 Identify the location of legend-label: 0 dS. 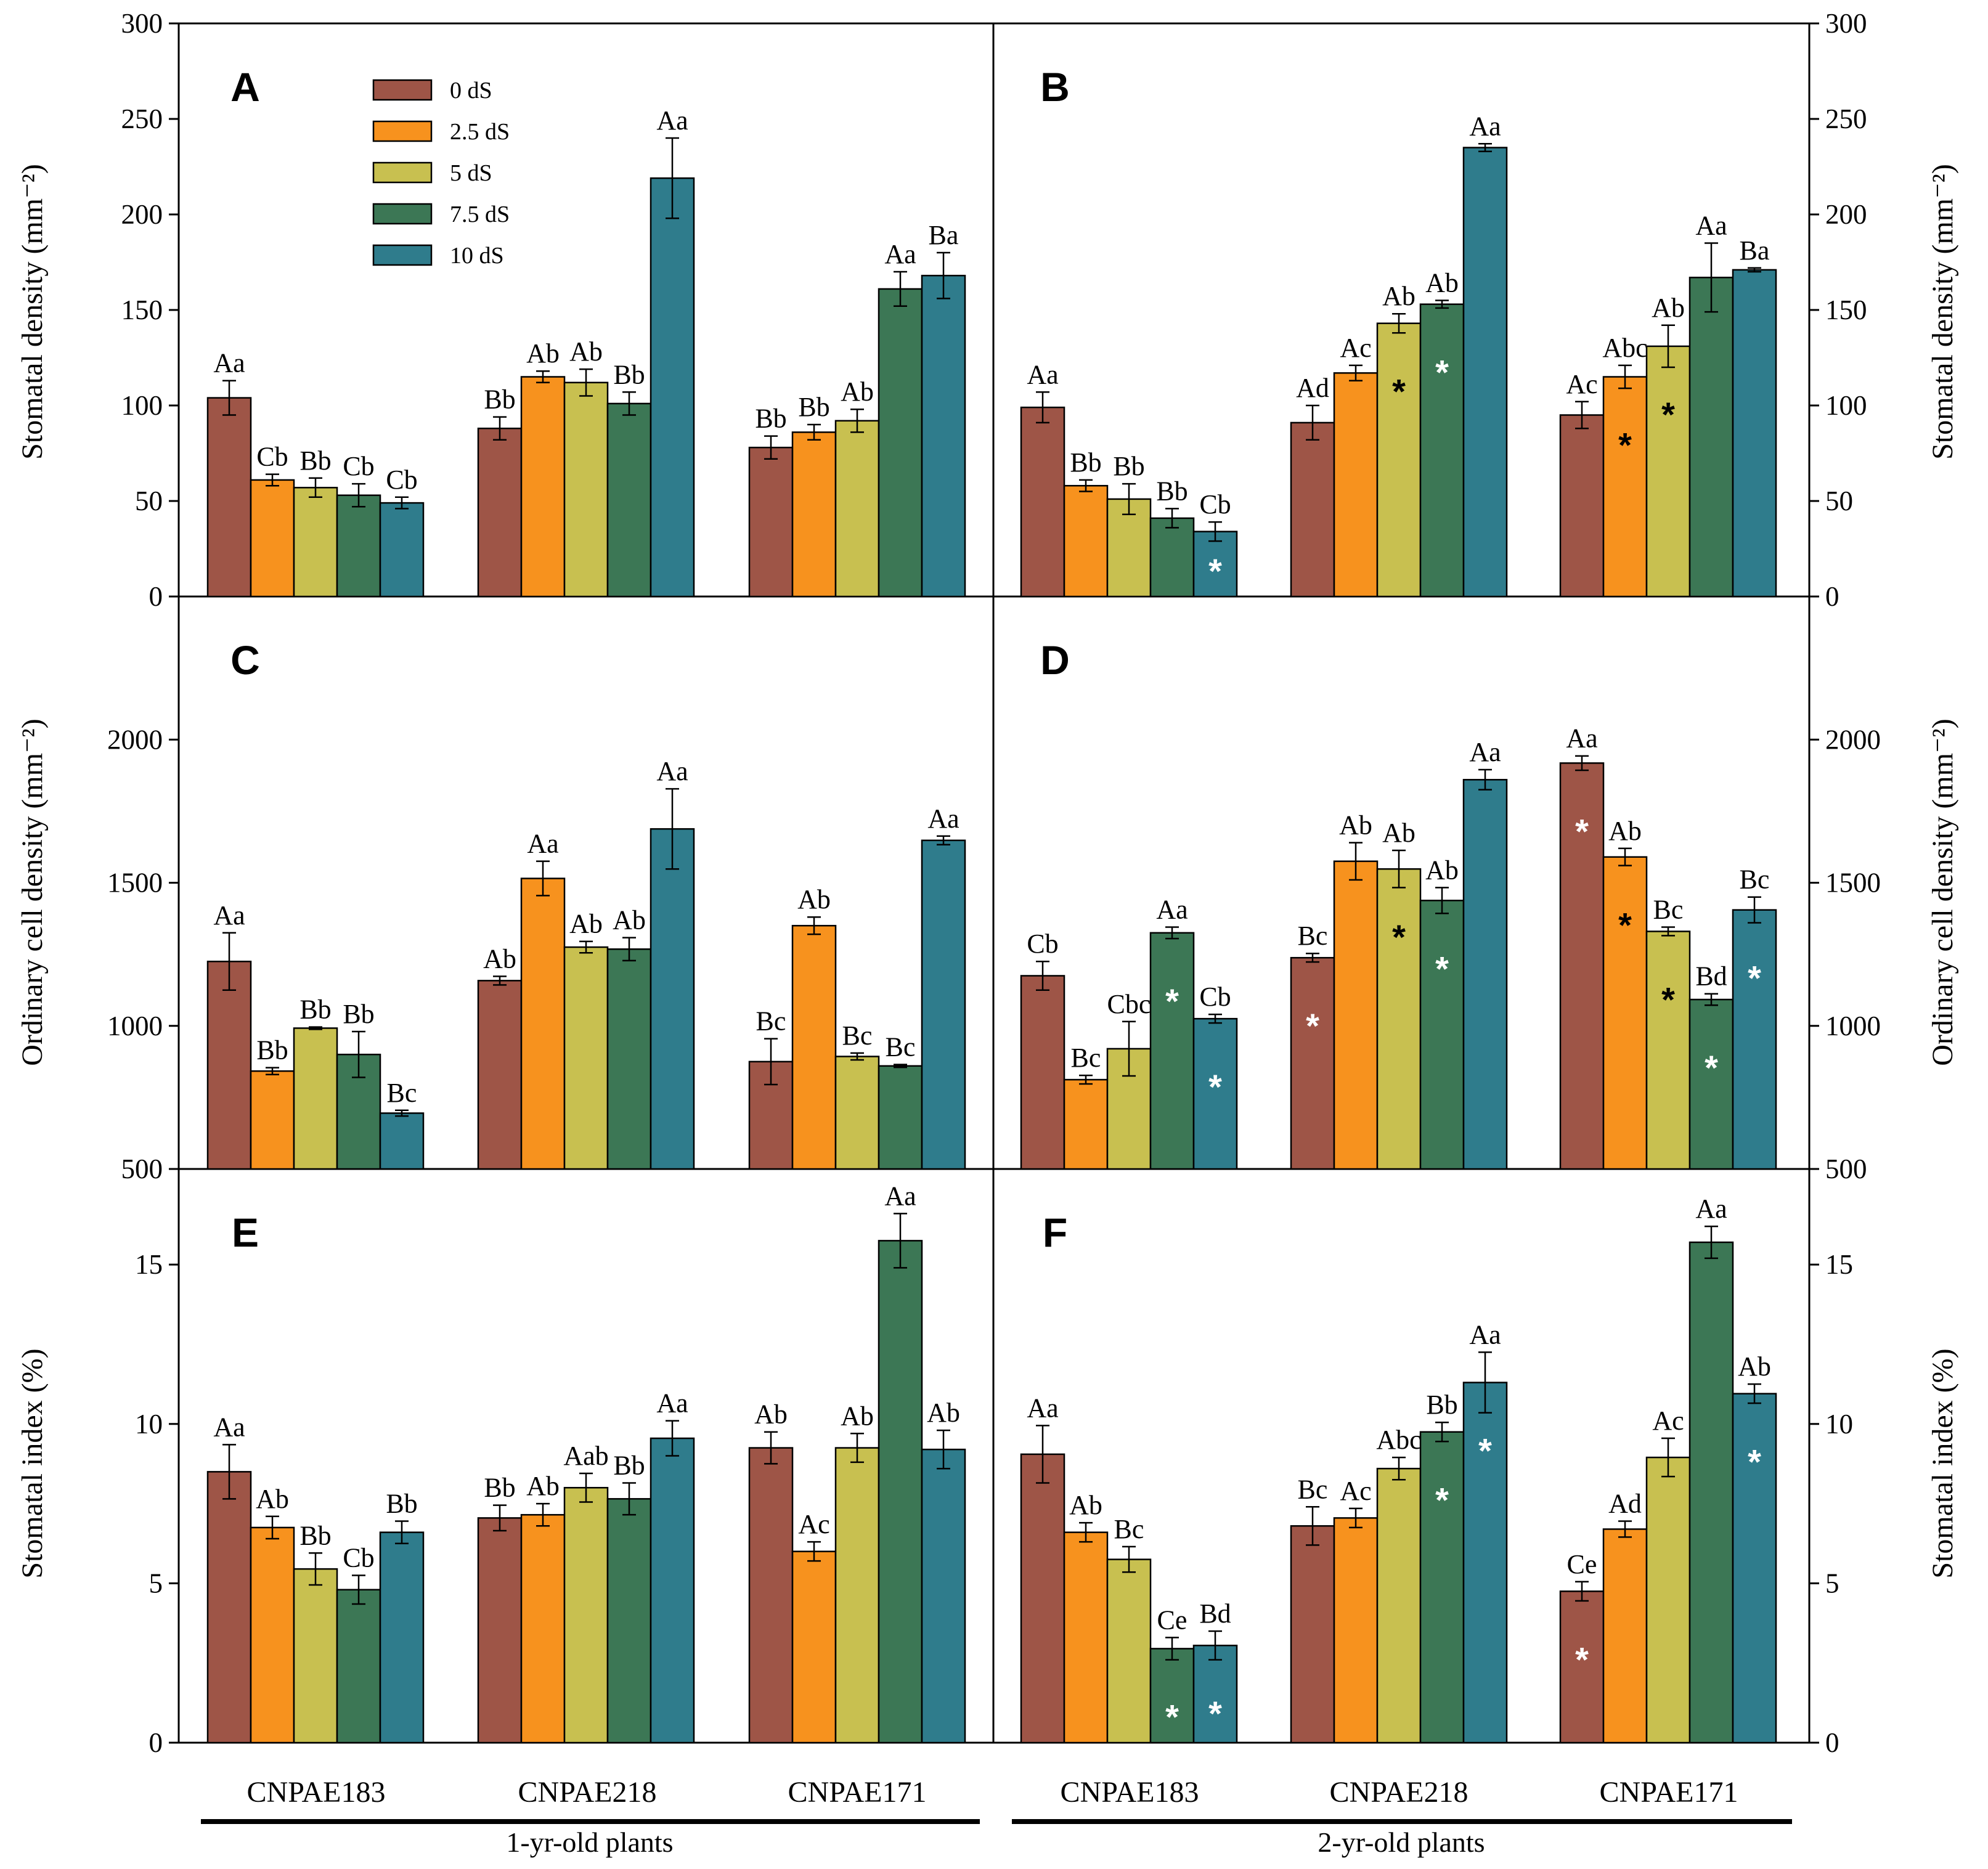
(471, 91).